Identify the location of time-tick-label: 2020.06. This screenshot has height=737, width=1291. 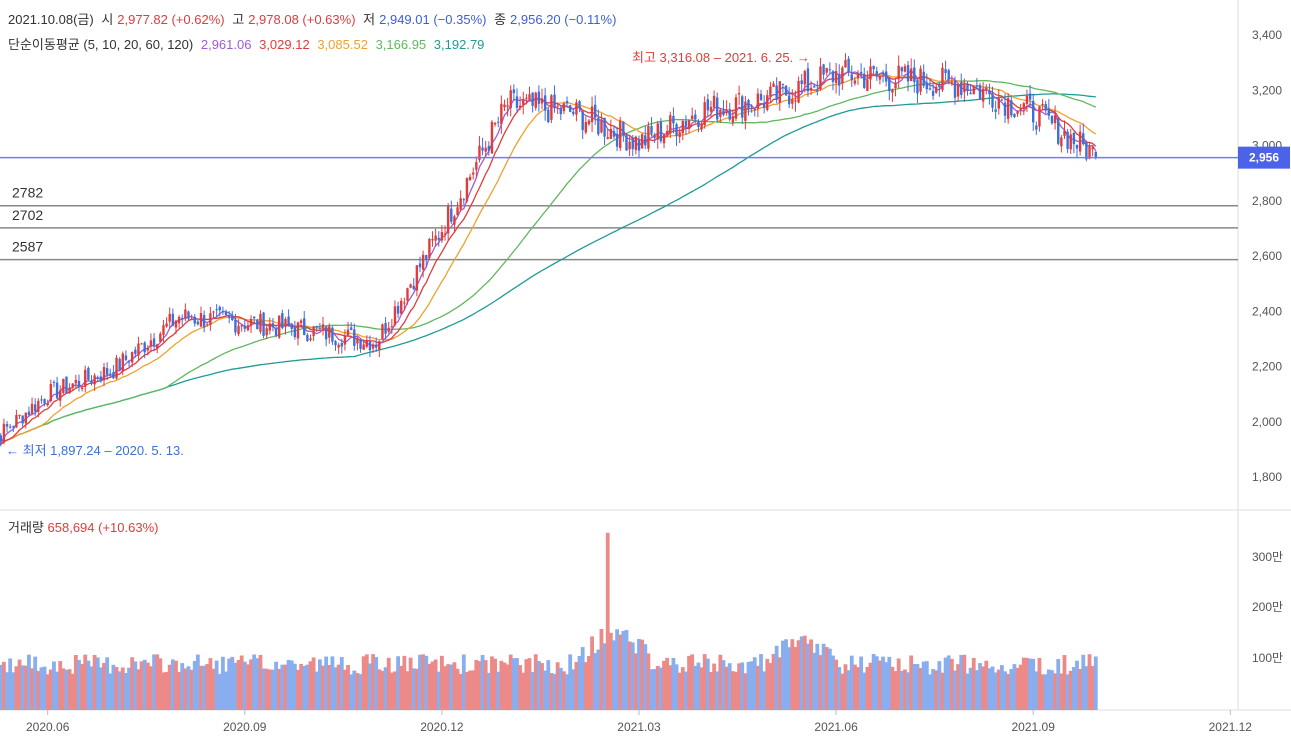
(48, 727).